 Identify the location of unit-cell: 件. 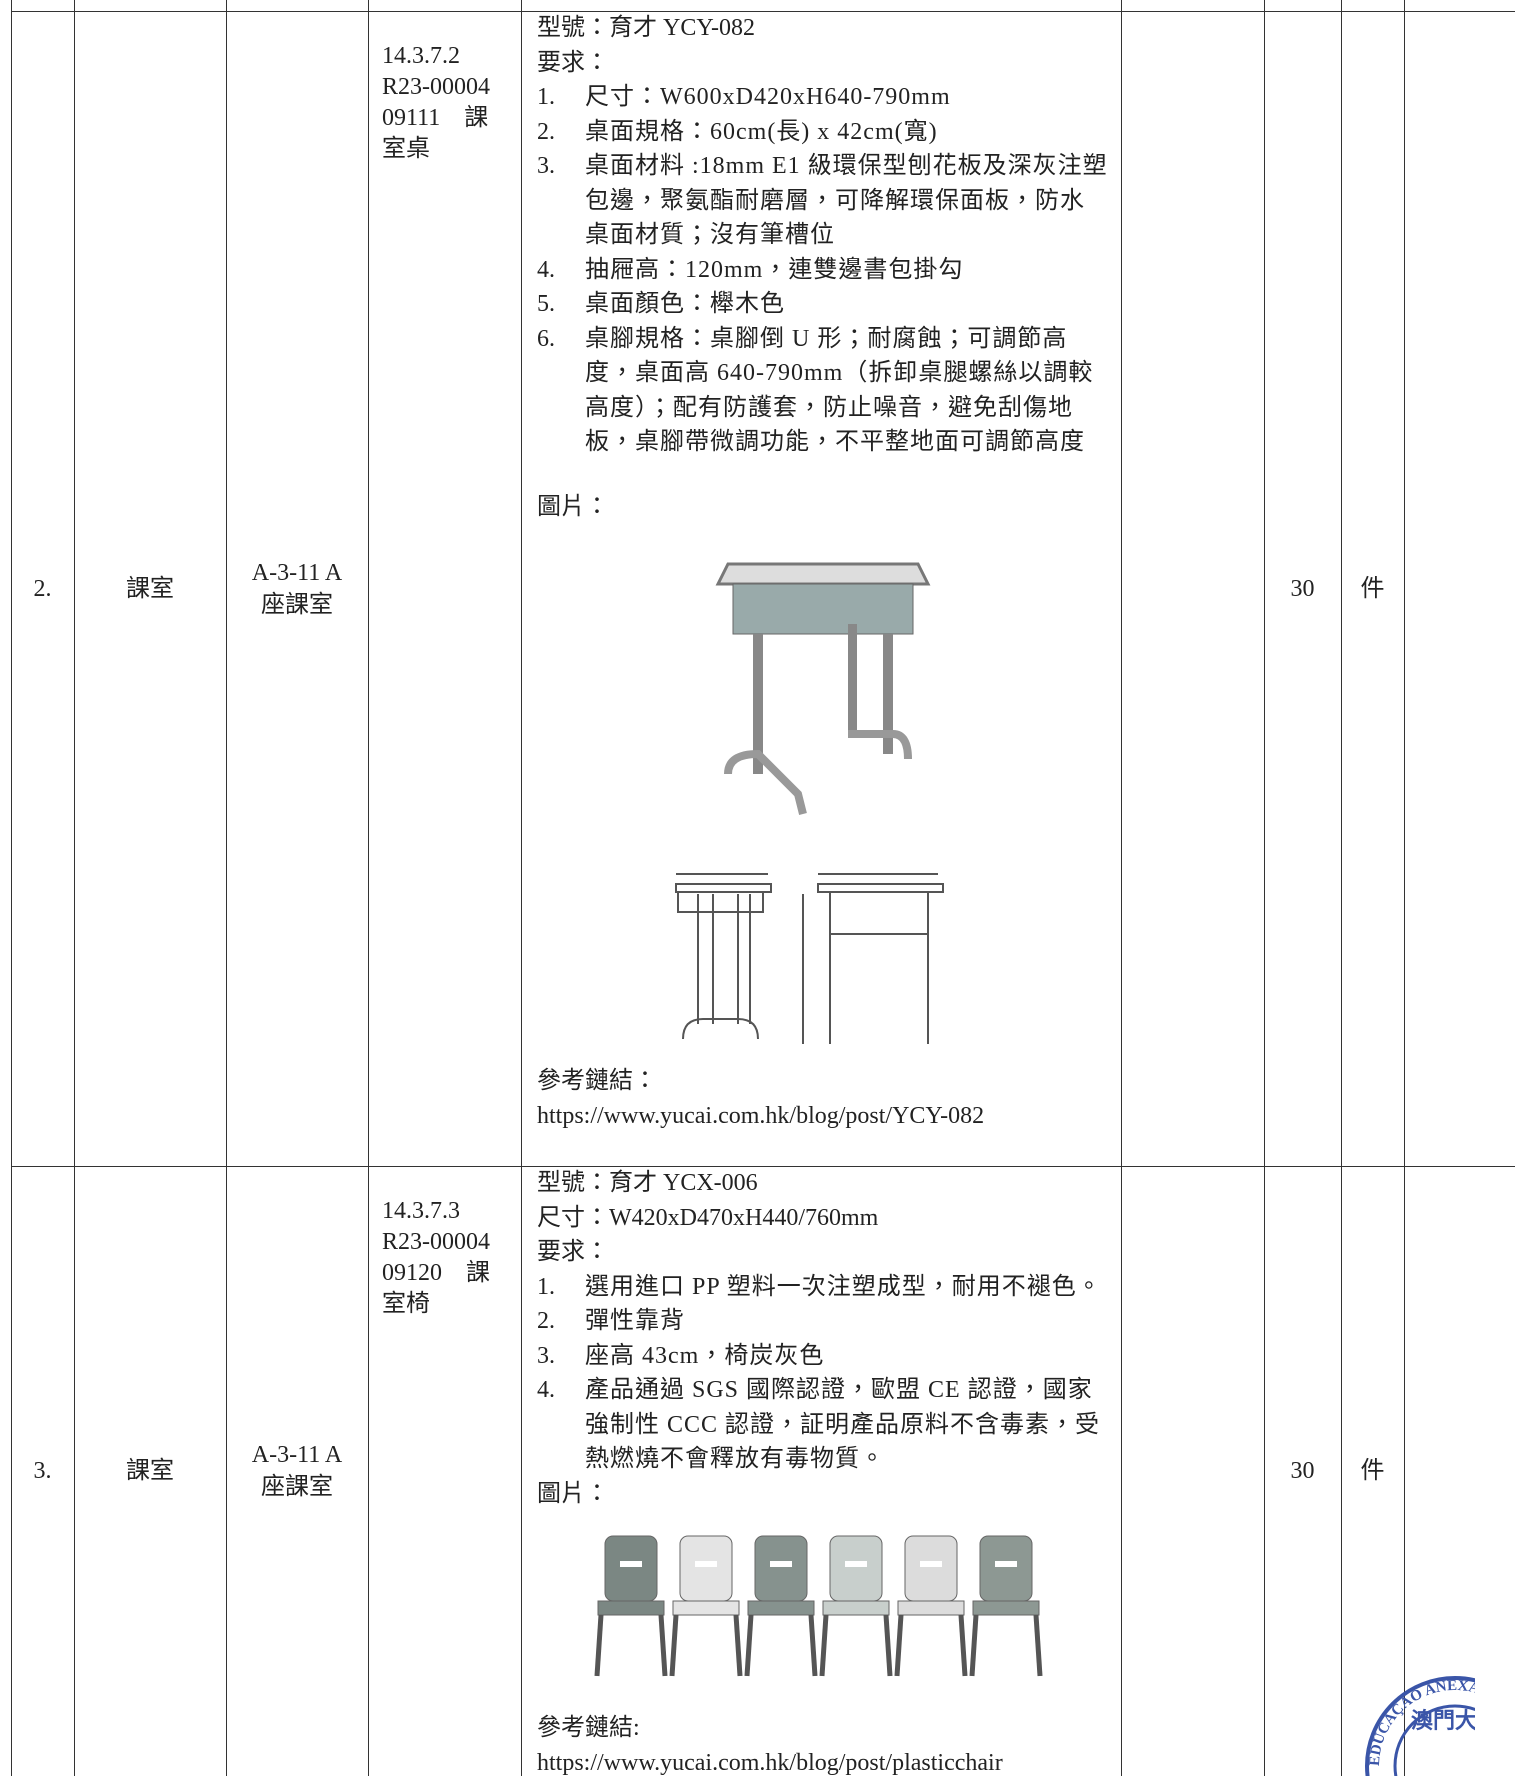
(1372, 588).